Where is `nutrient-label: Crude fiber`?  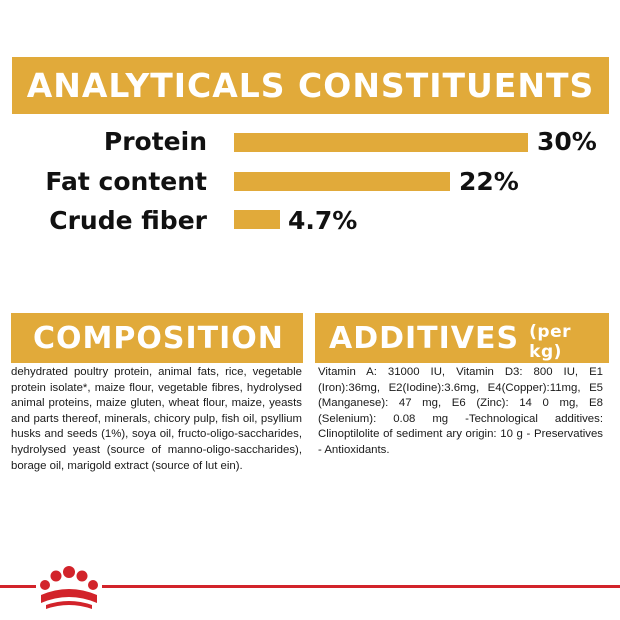
nutrient-label: Crude fiber is located at coordinates (128, 220).